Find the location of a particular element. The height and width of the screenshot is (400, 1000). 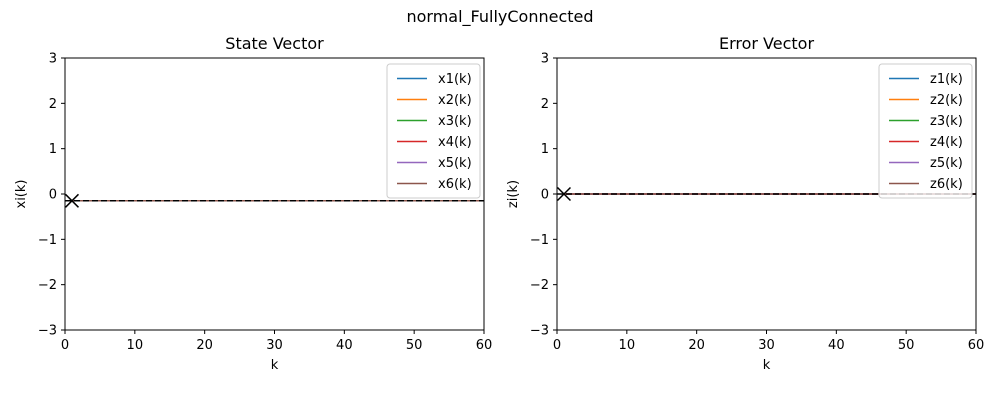

figure-suptitle: normal_FullyConnected is located at coordinates (499, 17).